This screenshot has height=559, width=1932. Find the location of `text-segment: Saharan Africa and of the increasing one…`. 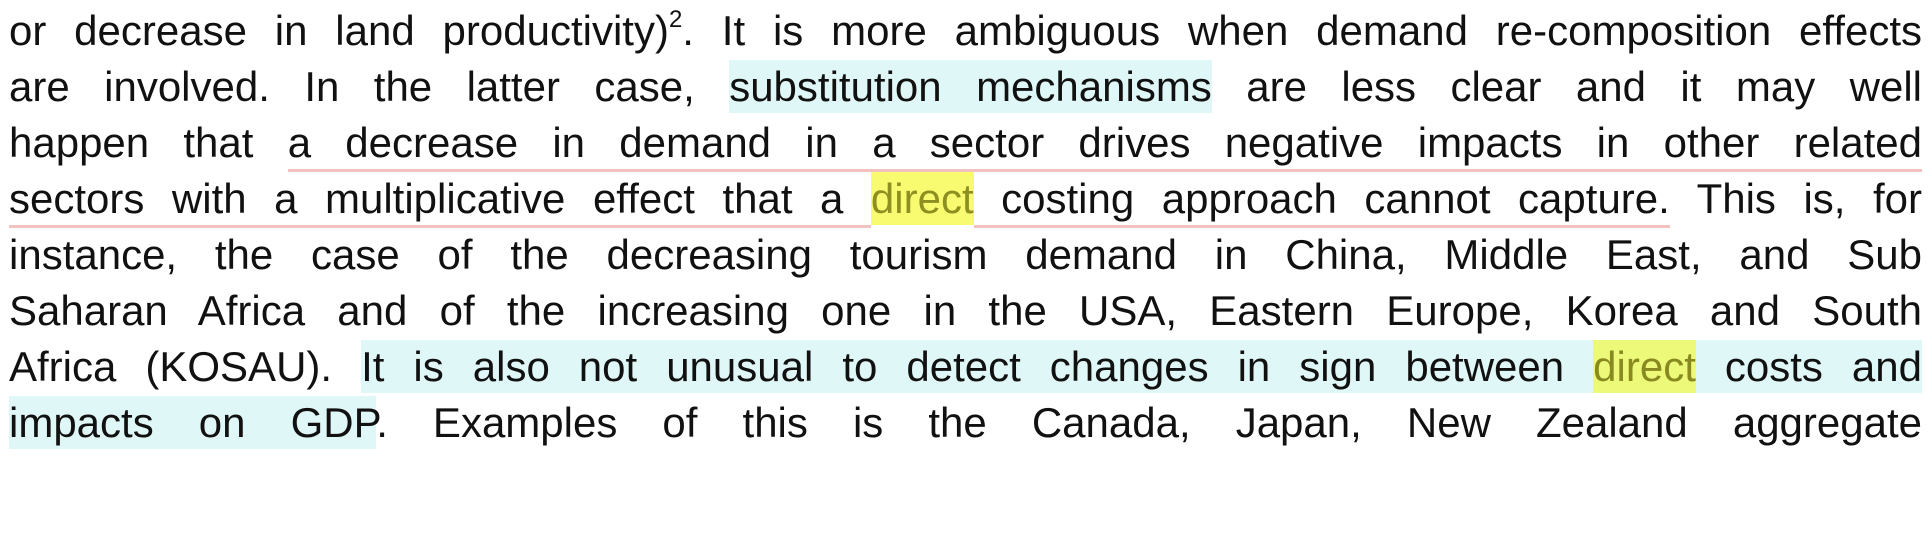

text-segment: Saharan Africa and of the increasing one… is located at coordinates (965, 310).